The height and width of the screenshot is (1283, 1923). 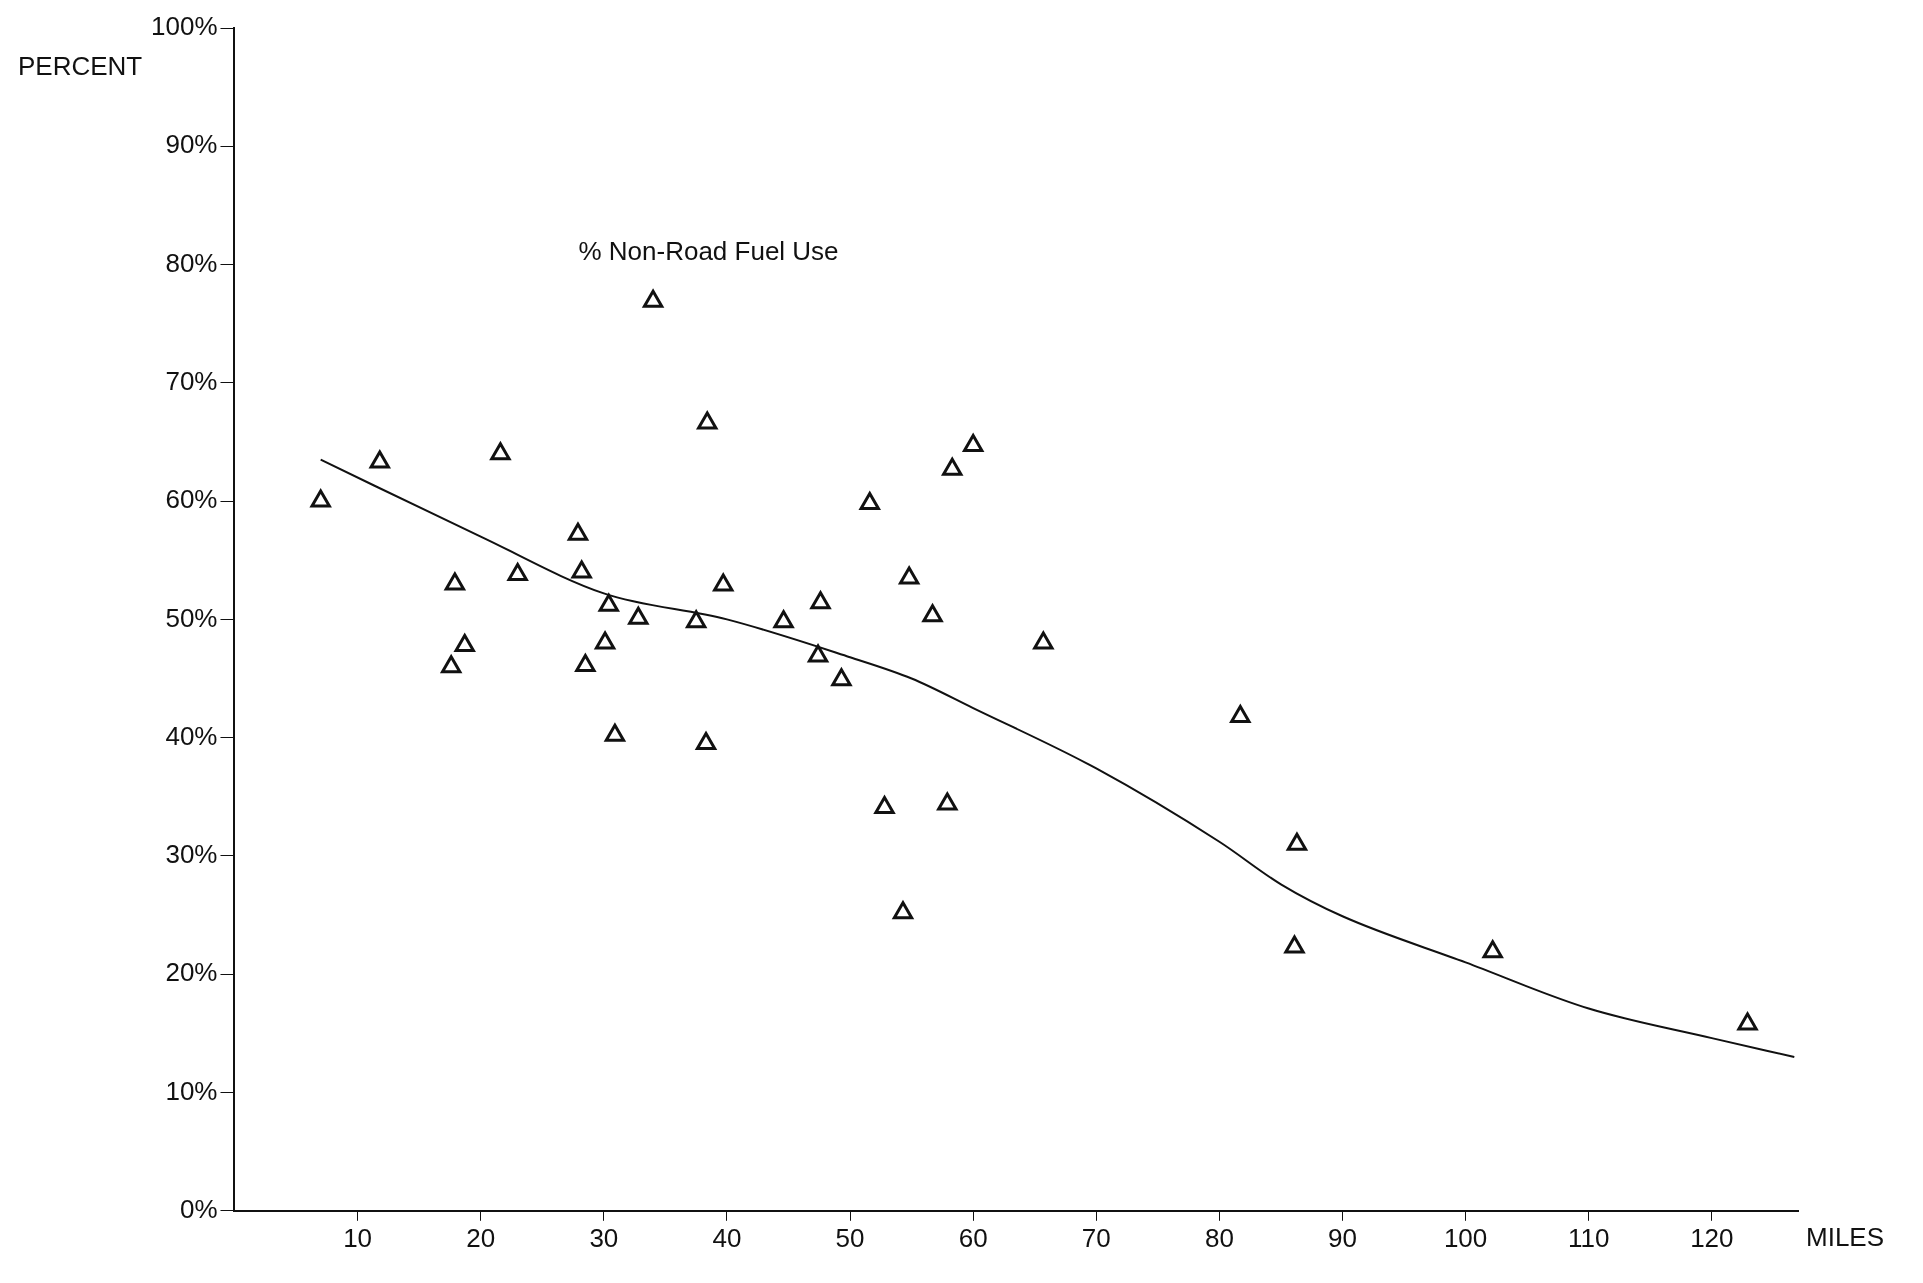 I want to click on y-tick-label: 0%, so click(x=198, y=1208).